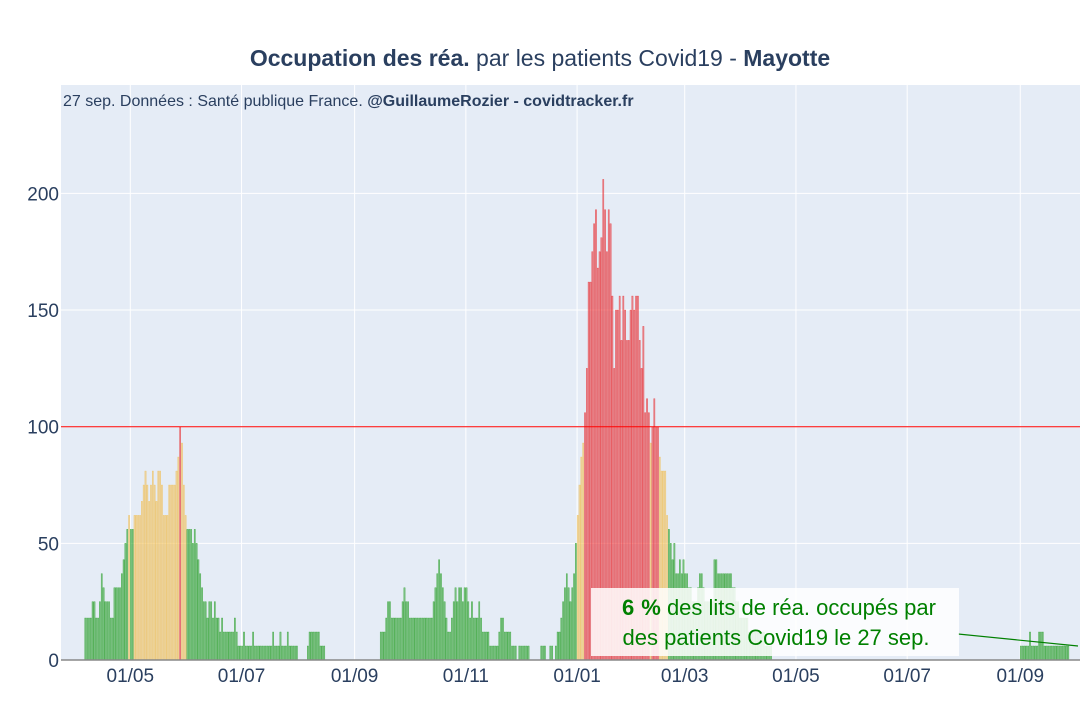  I want to click on x-tick-label: 01/11, so click(466, 676).